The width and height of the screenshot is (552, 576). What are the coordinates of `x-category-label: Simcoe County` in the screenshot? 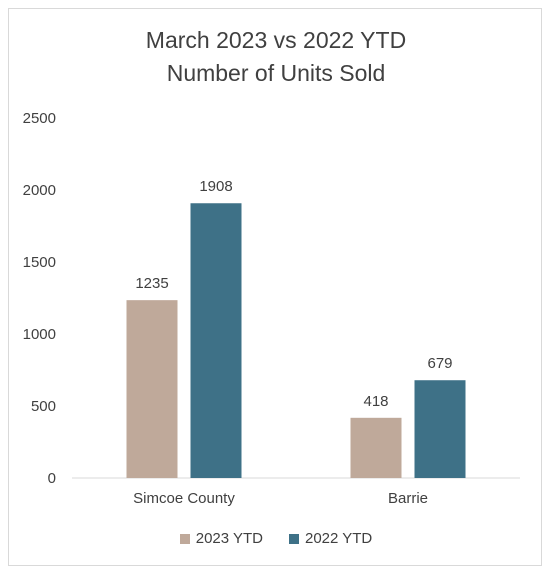 It's located at (184, 498).